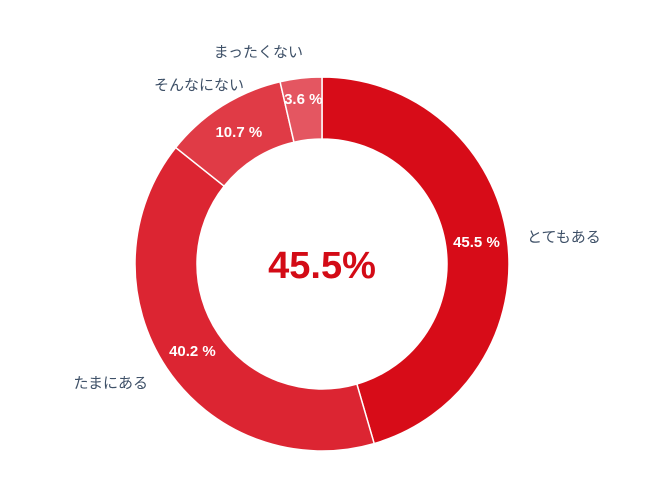 This screenshot has width=650, height=488. What do you see at coordinates (199, 85) in the screenshot?
I see `category-label-2: そんなにない` at bounding box center [199, 85].